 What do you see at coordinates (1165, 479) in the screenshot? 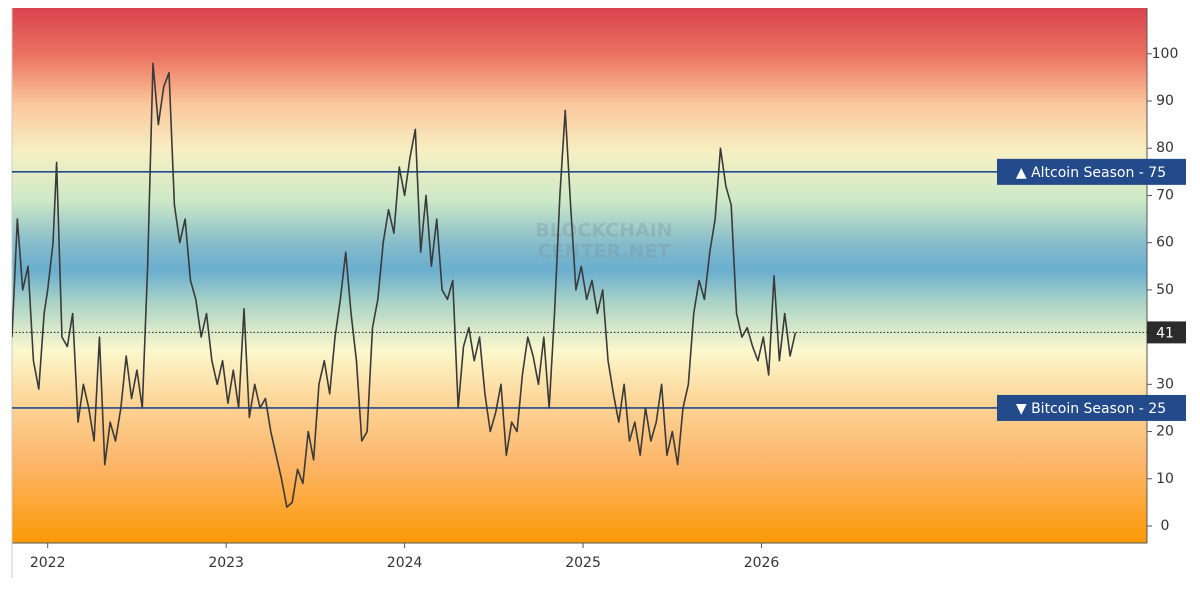
I see `y-tick-label: 10` at bounding box center [1165, 479].